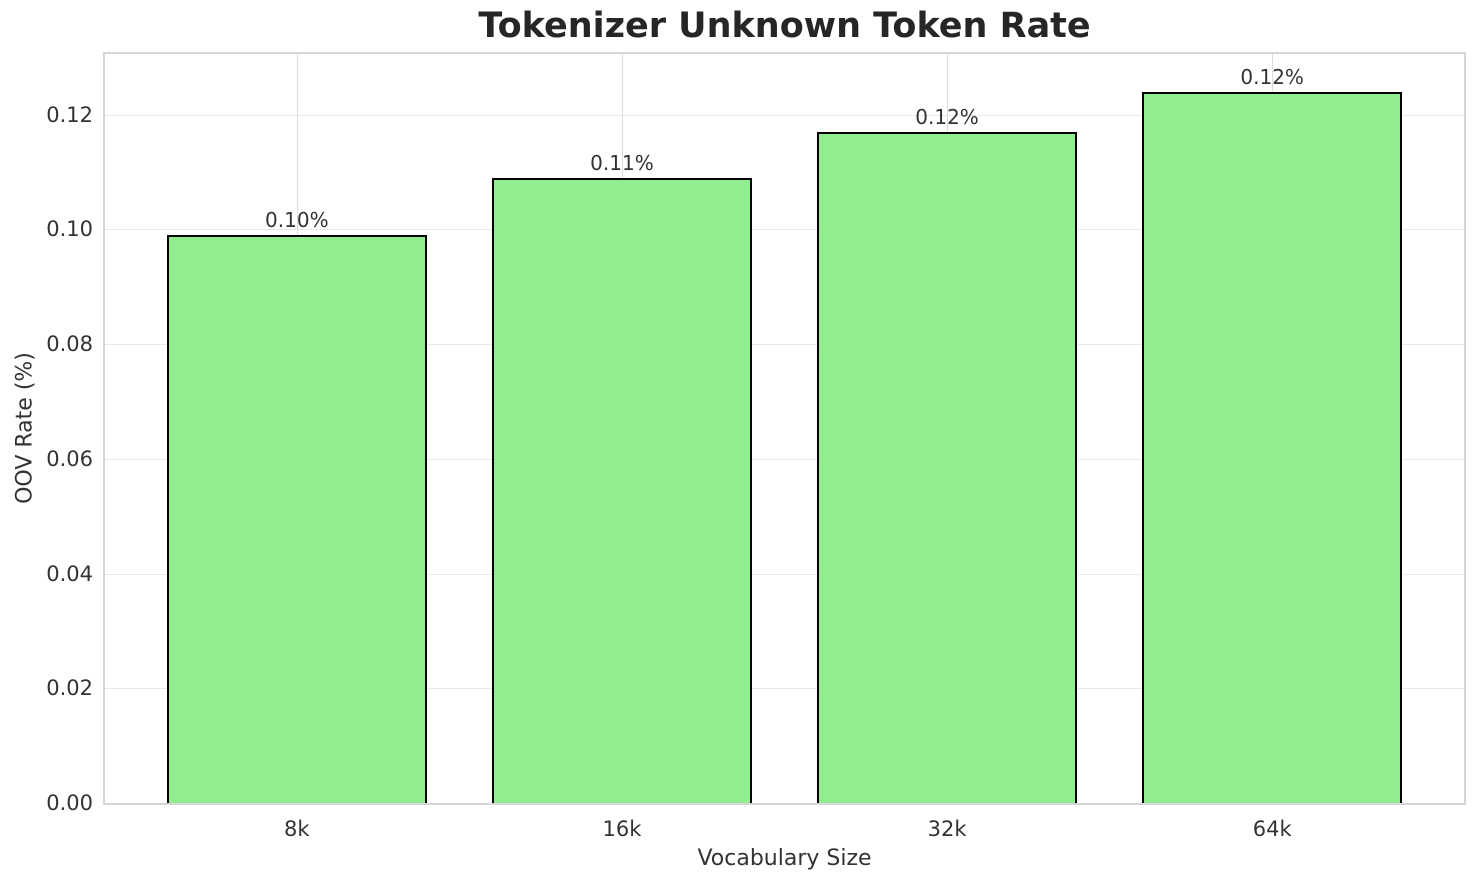  Describe the element at coordinates (784, 858) in the screenshot. I see `x-axis-label: Vocabulary Size` at that location.